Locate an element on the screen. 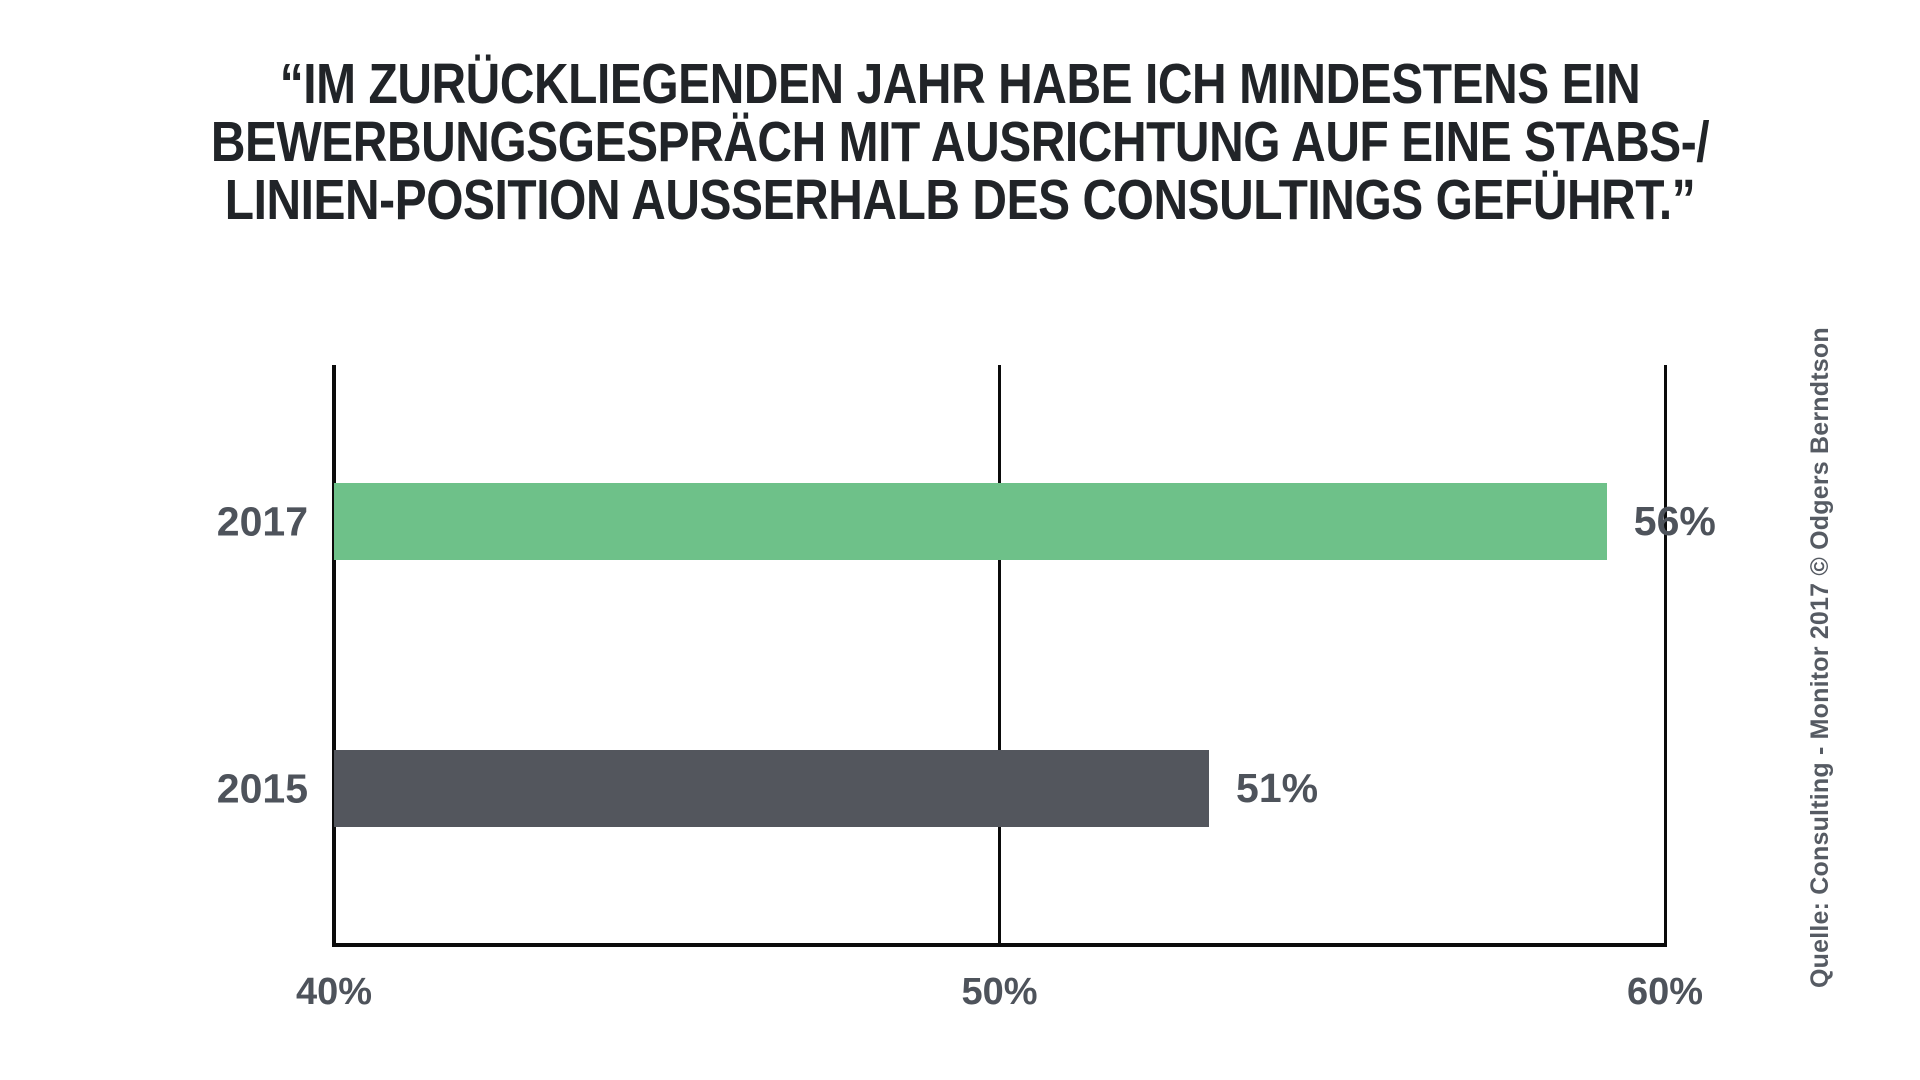  category-label-2015: 2015 is located at coordinates (262, 788).